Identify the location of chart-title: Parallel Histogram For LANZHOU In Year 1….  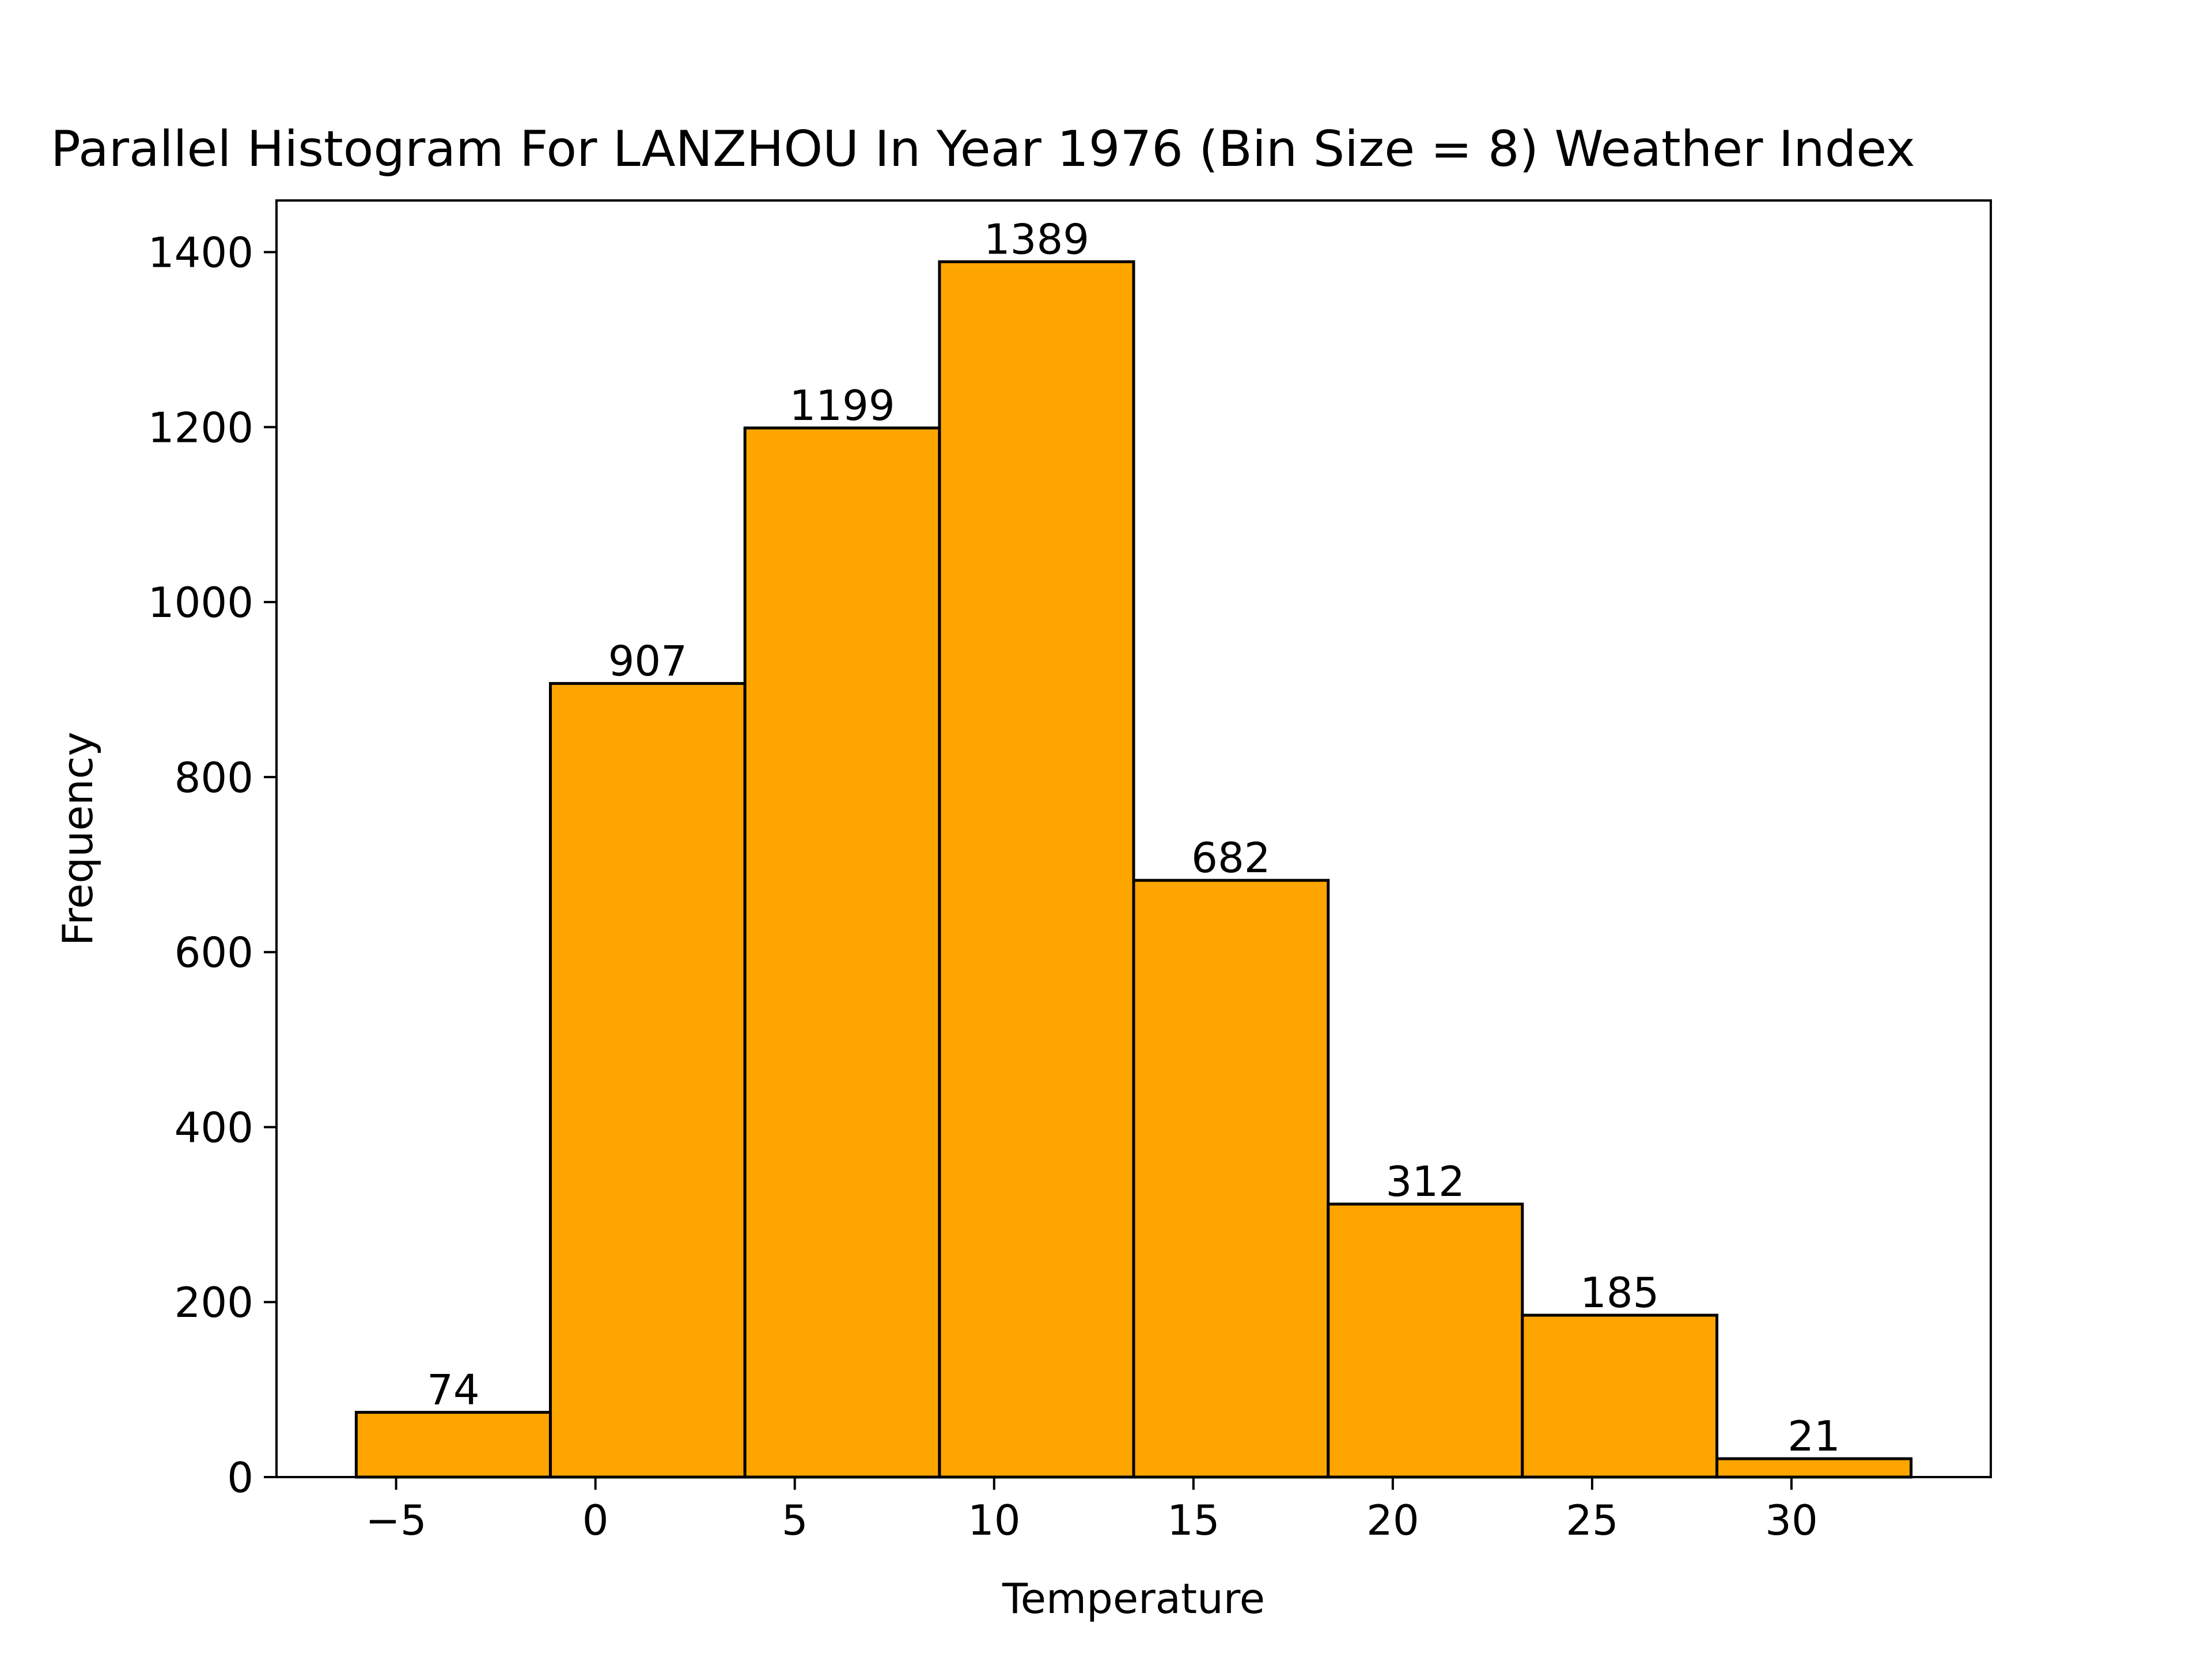
(983, 149).